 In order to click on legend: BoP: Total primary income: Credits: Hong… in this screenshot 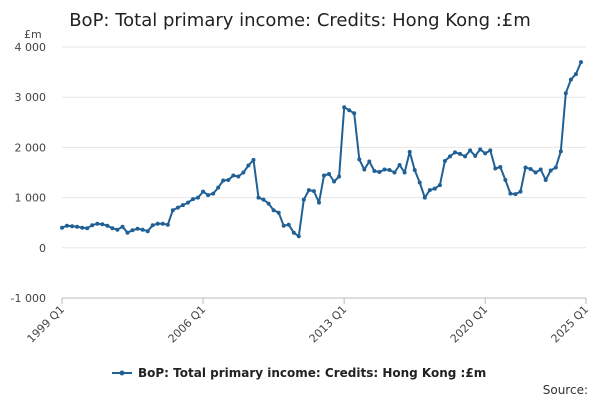, I will do `click(299, 373)`.